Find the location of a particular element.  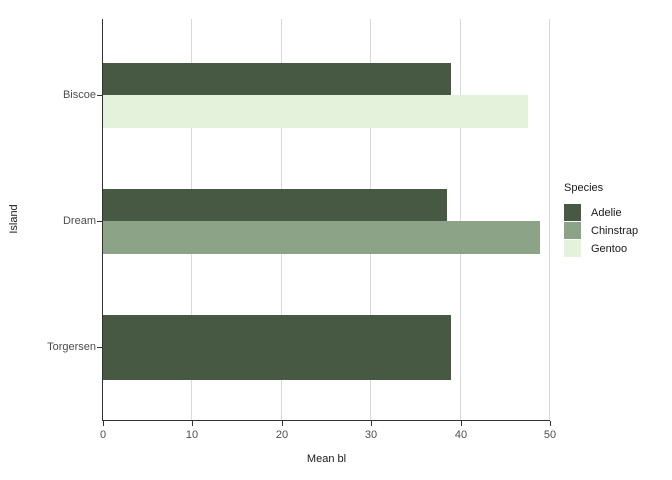

x-tick-label-0: 0 is located at coordinates (103, 435).